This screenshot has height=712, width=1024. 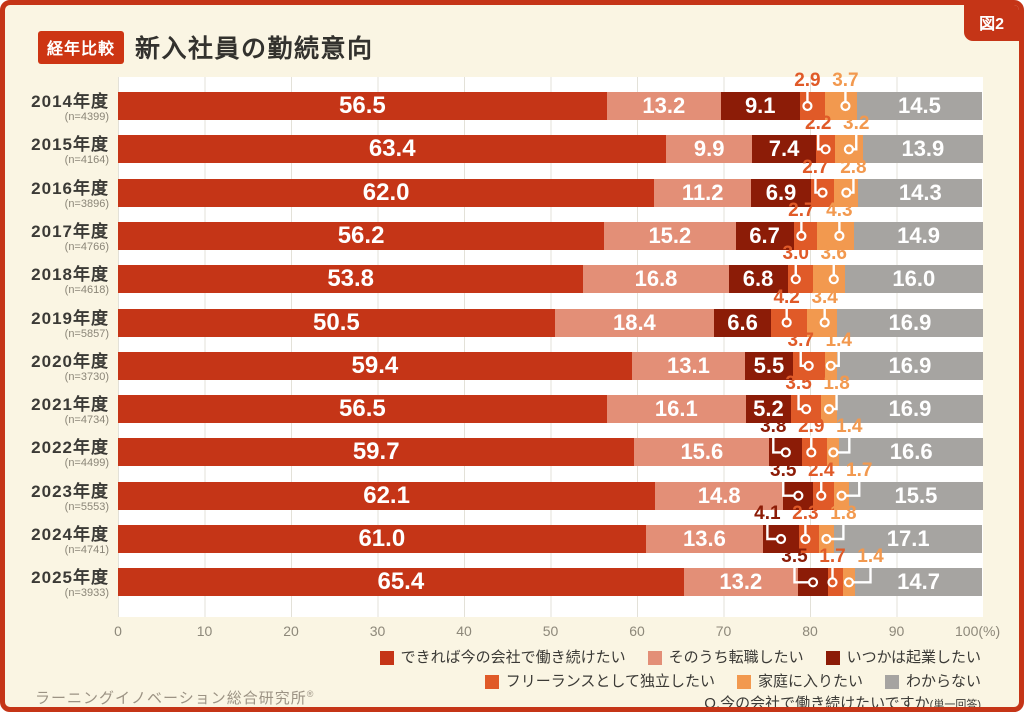 What do you see at coordinates (870, 557) in the screenshot?
I see `callout-value: 1.4` at bounding box center [870, 557].